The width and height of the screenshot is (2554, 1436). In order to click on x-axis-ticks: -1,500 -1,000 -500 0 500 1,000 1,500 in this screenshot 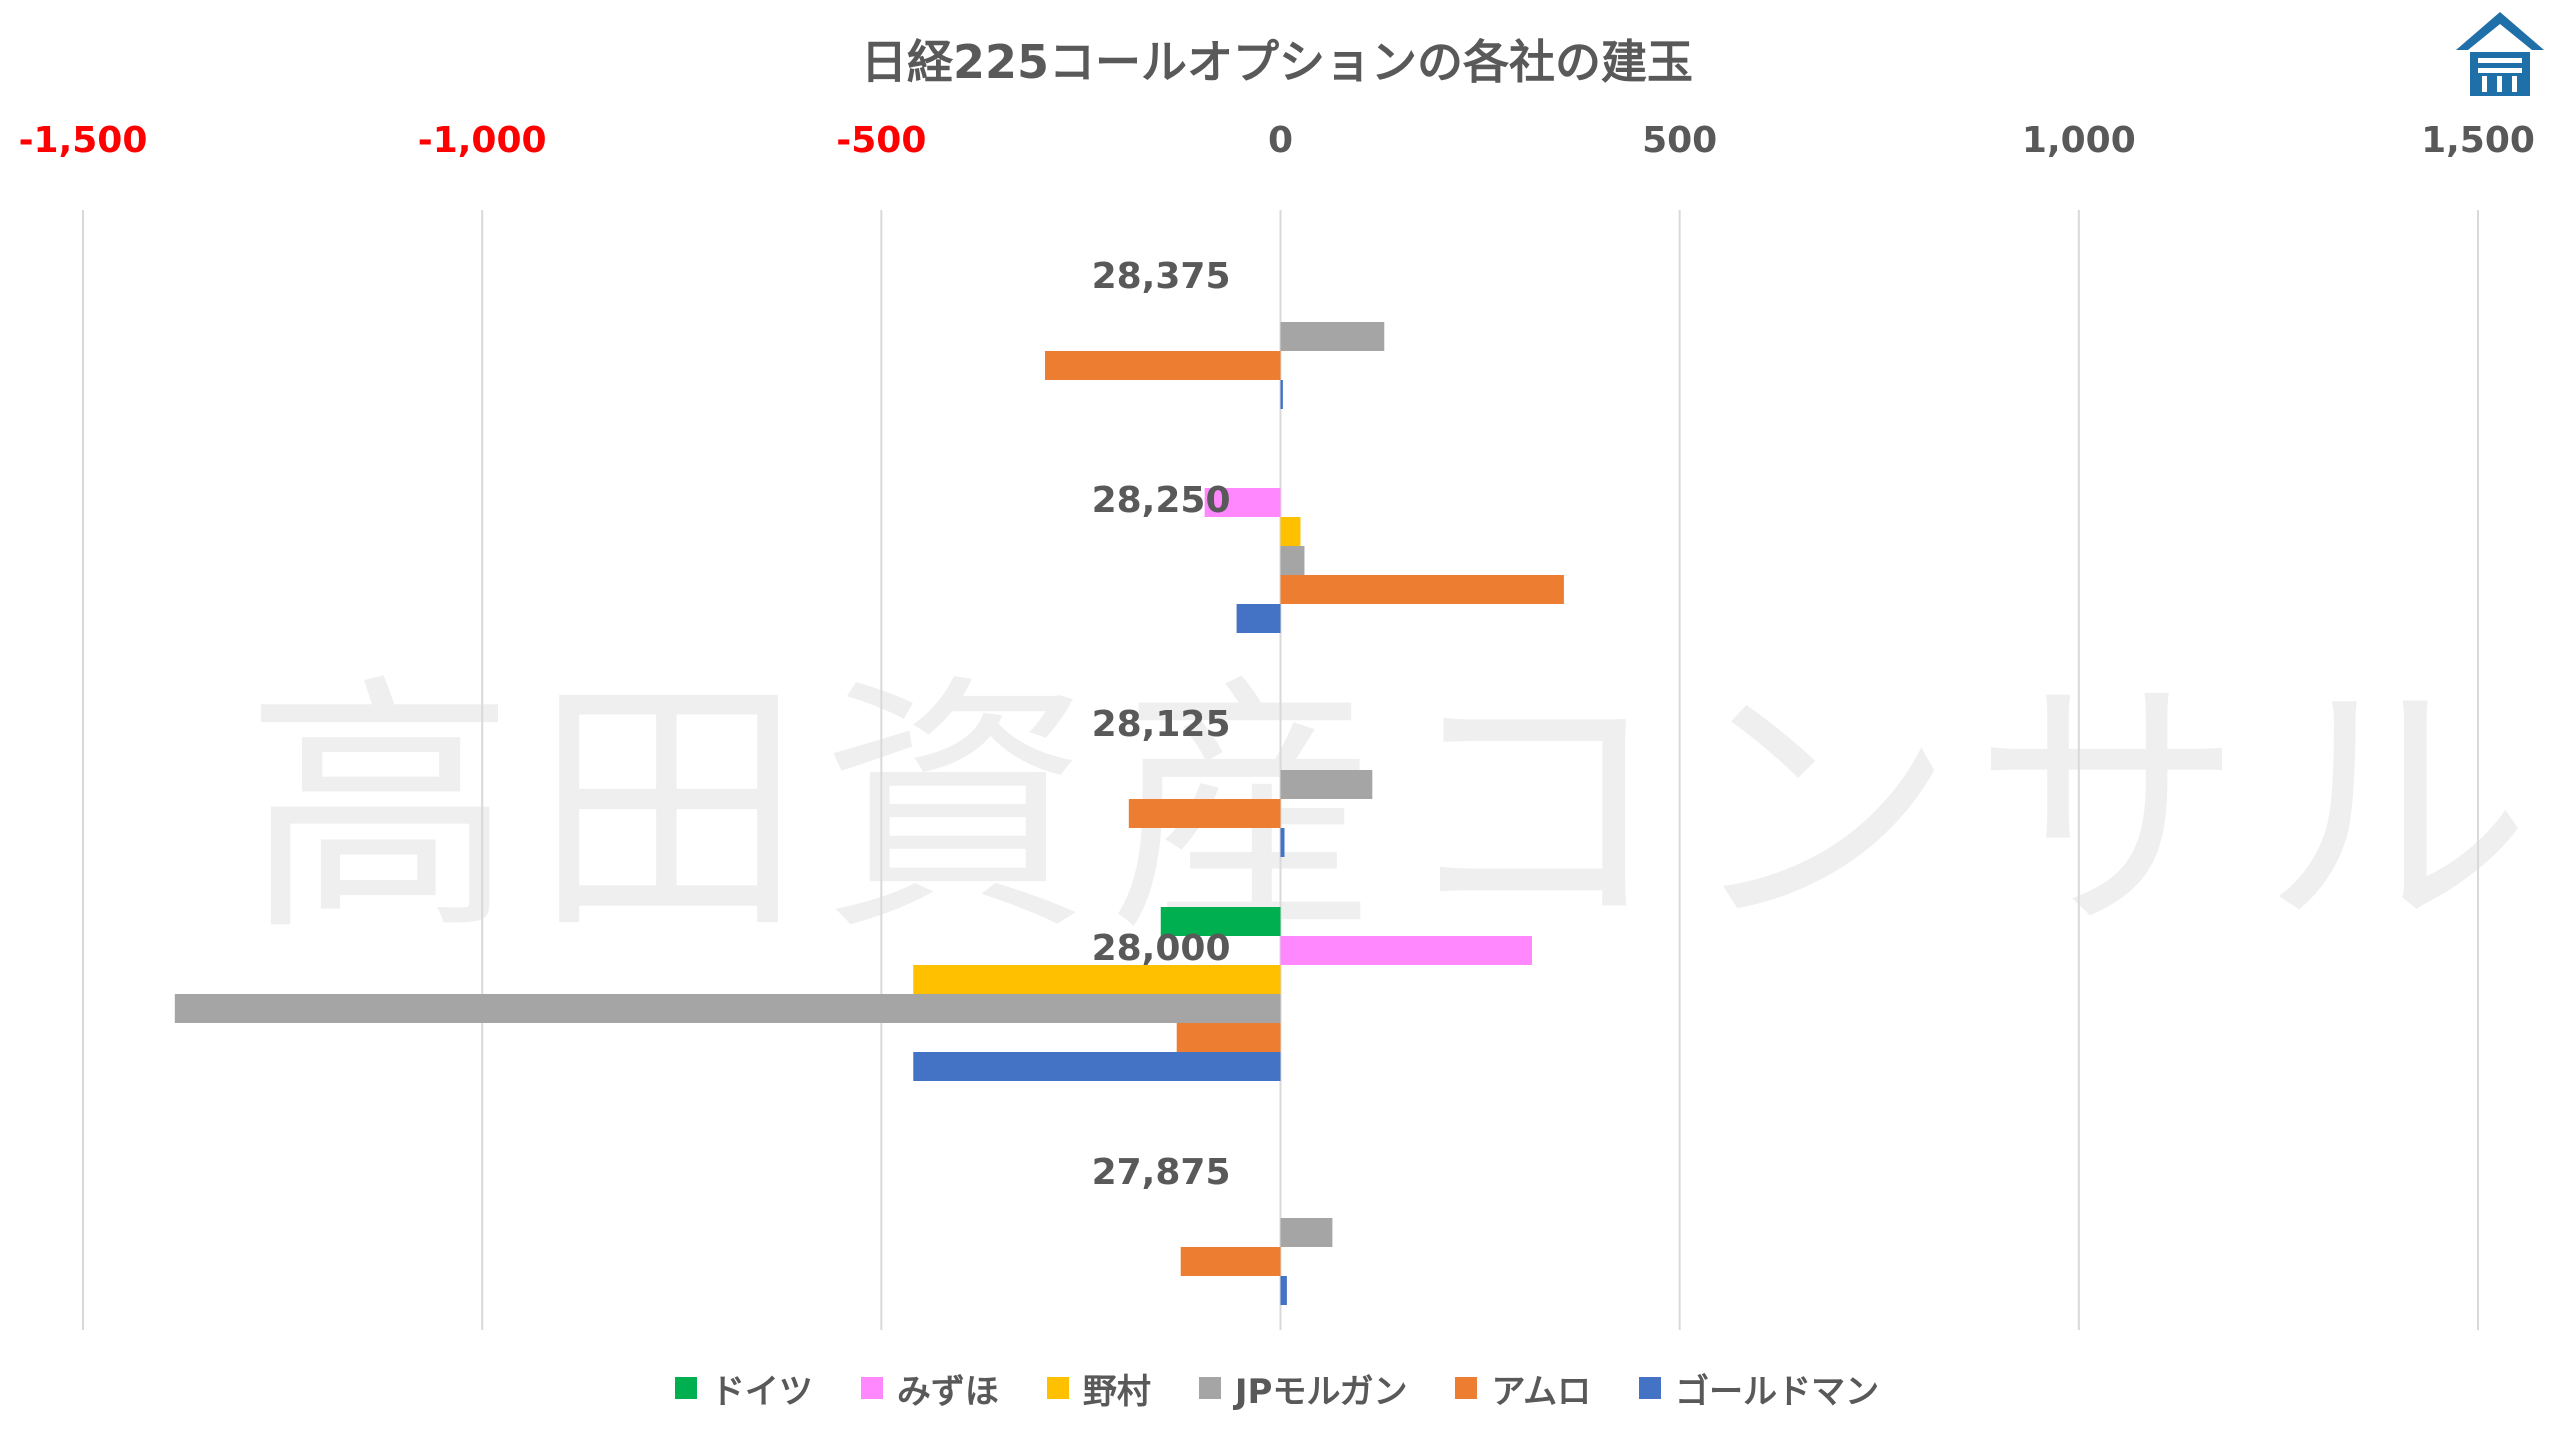, I will do `click(1277, 140)`.